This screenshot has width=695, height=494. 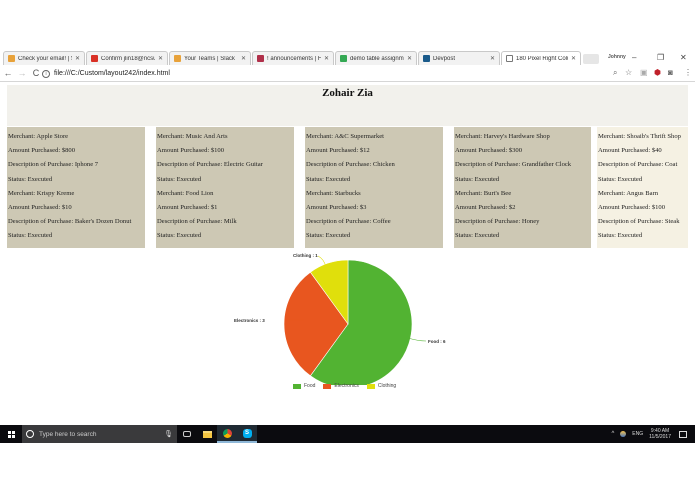 What do you see at coordinates (168, 434) in the screenshot?
I see `microphone-icon: 🎙` at bounding box center [168, 434].